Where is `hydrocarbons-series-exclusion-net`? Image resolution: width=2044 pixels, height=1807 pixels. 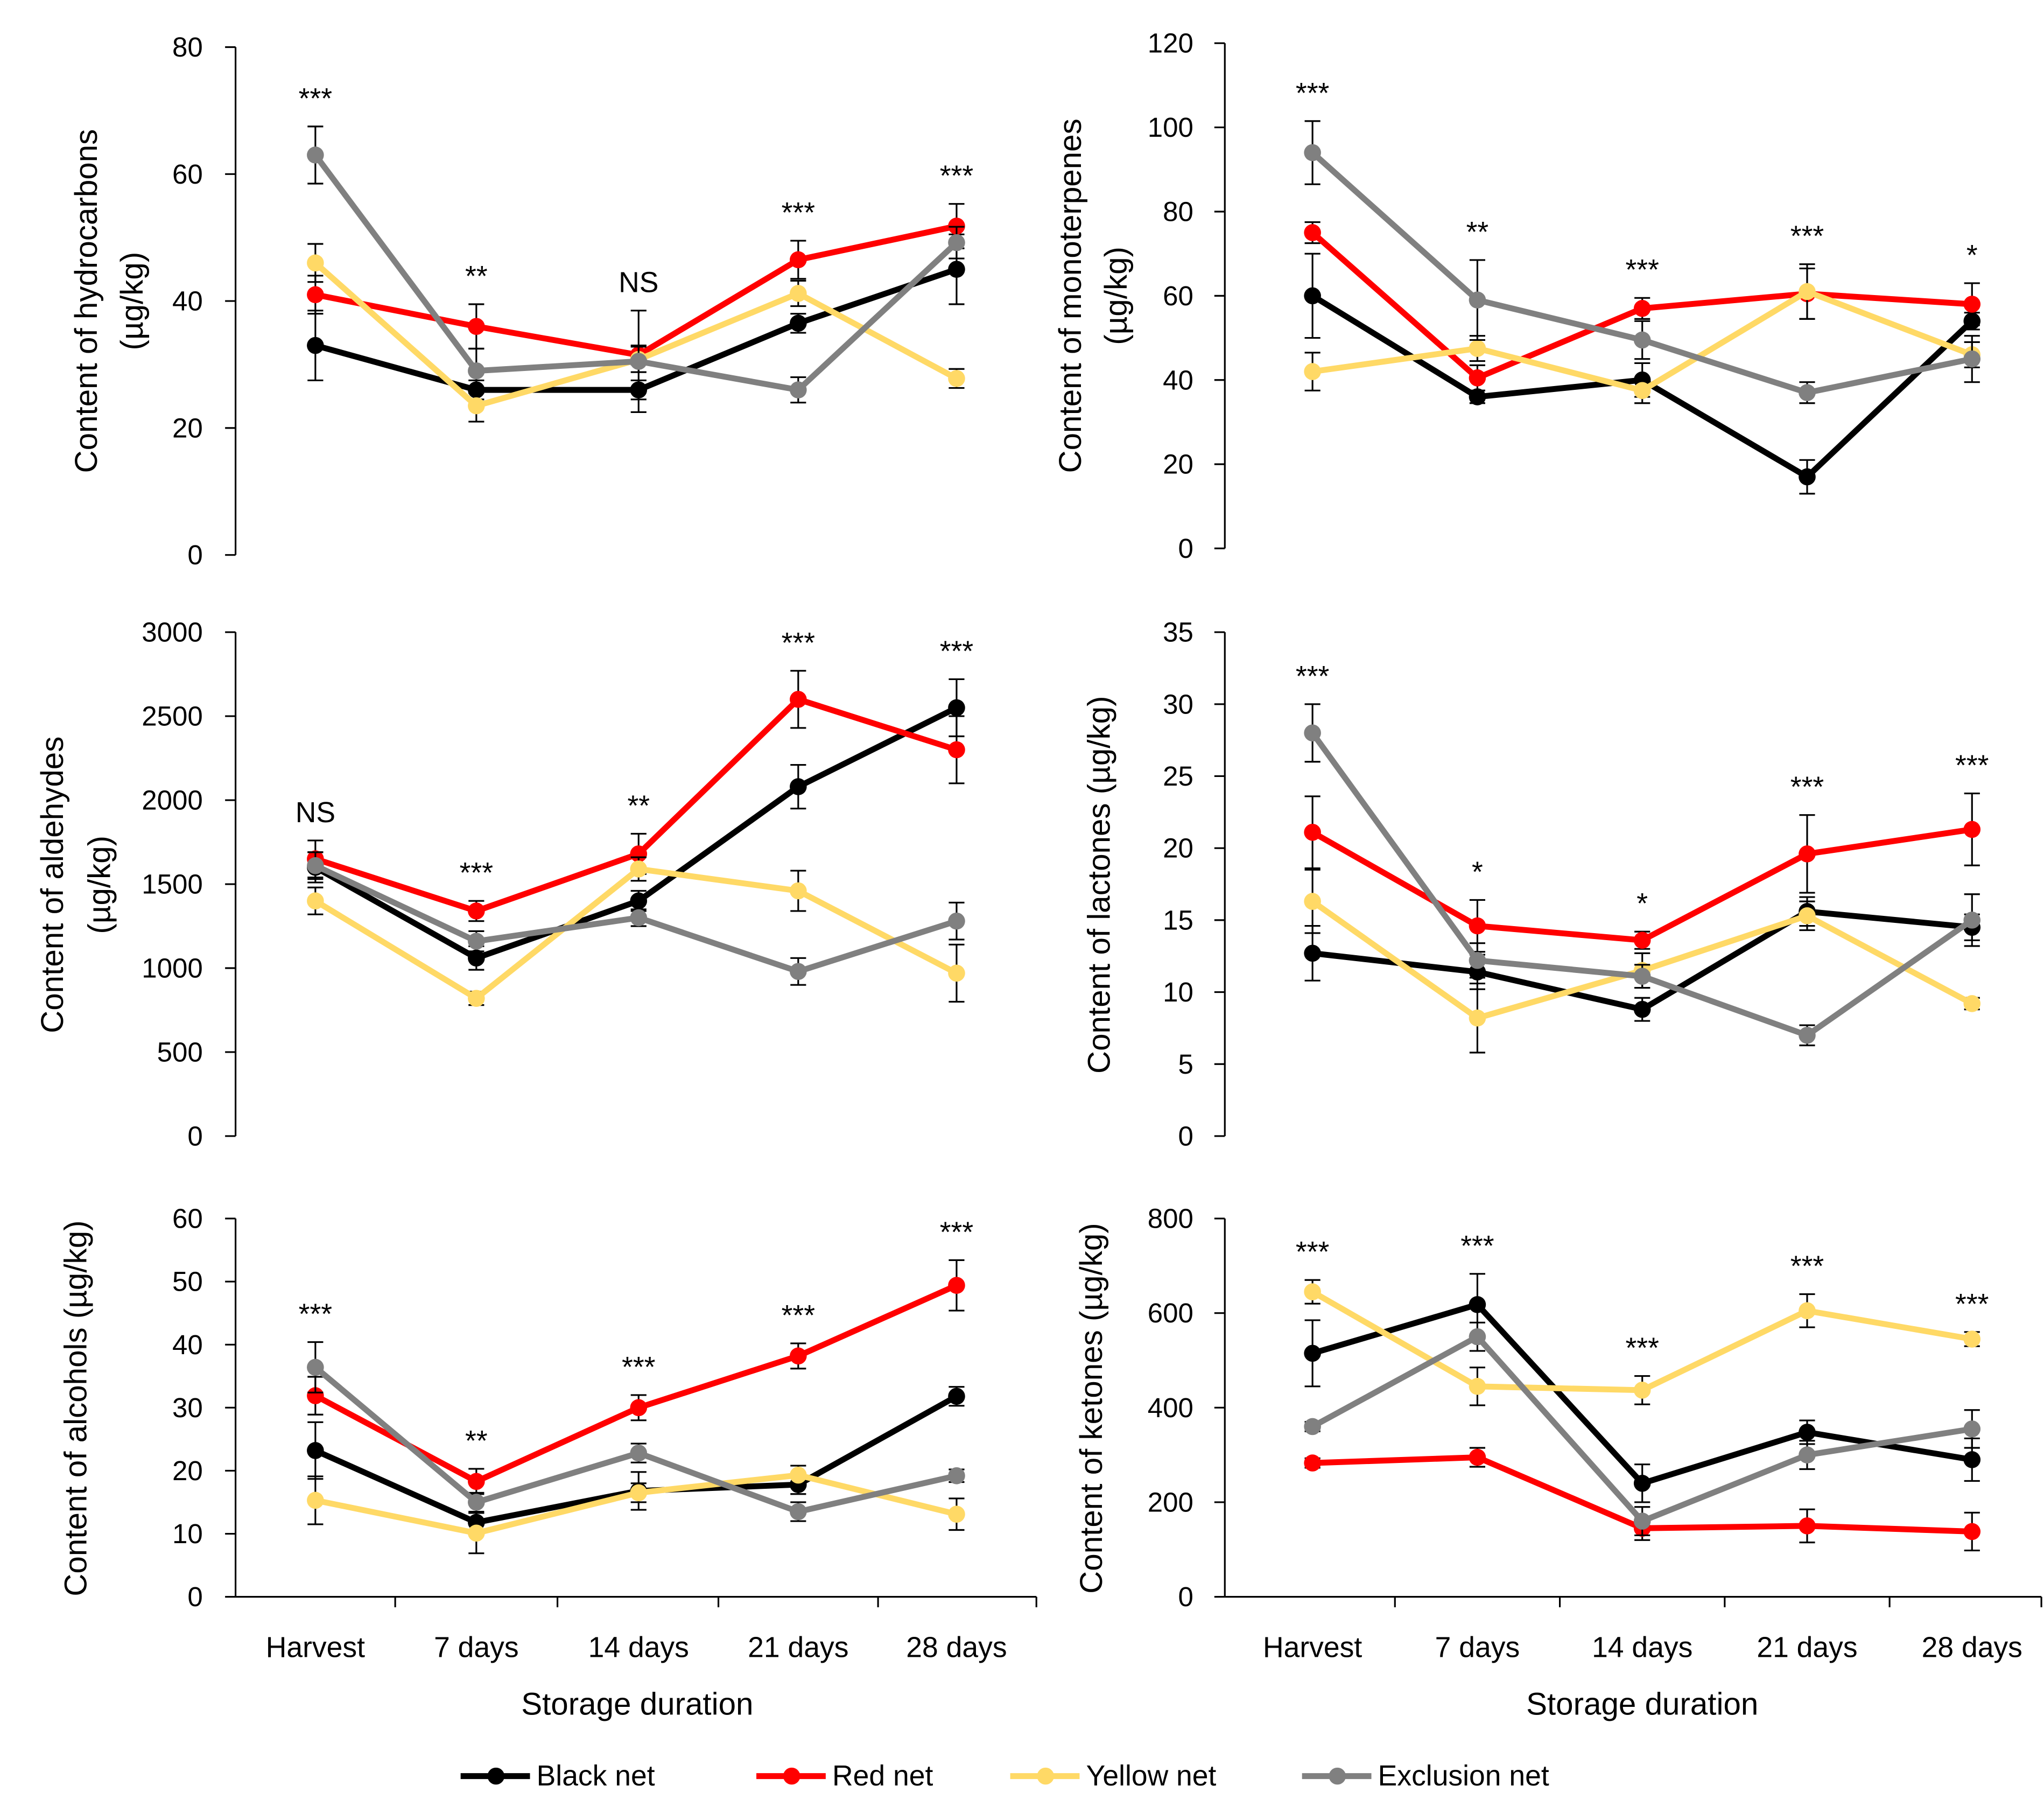 hydrocarbons-series-exclusion-net is located at coordinates (636, 269).